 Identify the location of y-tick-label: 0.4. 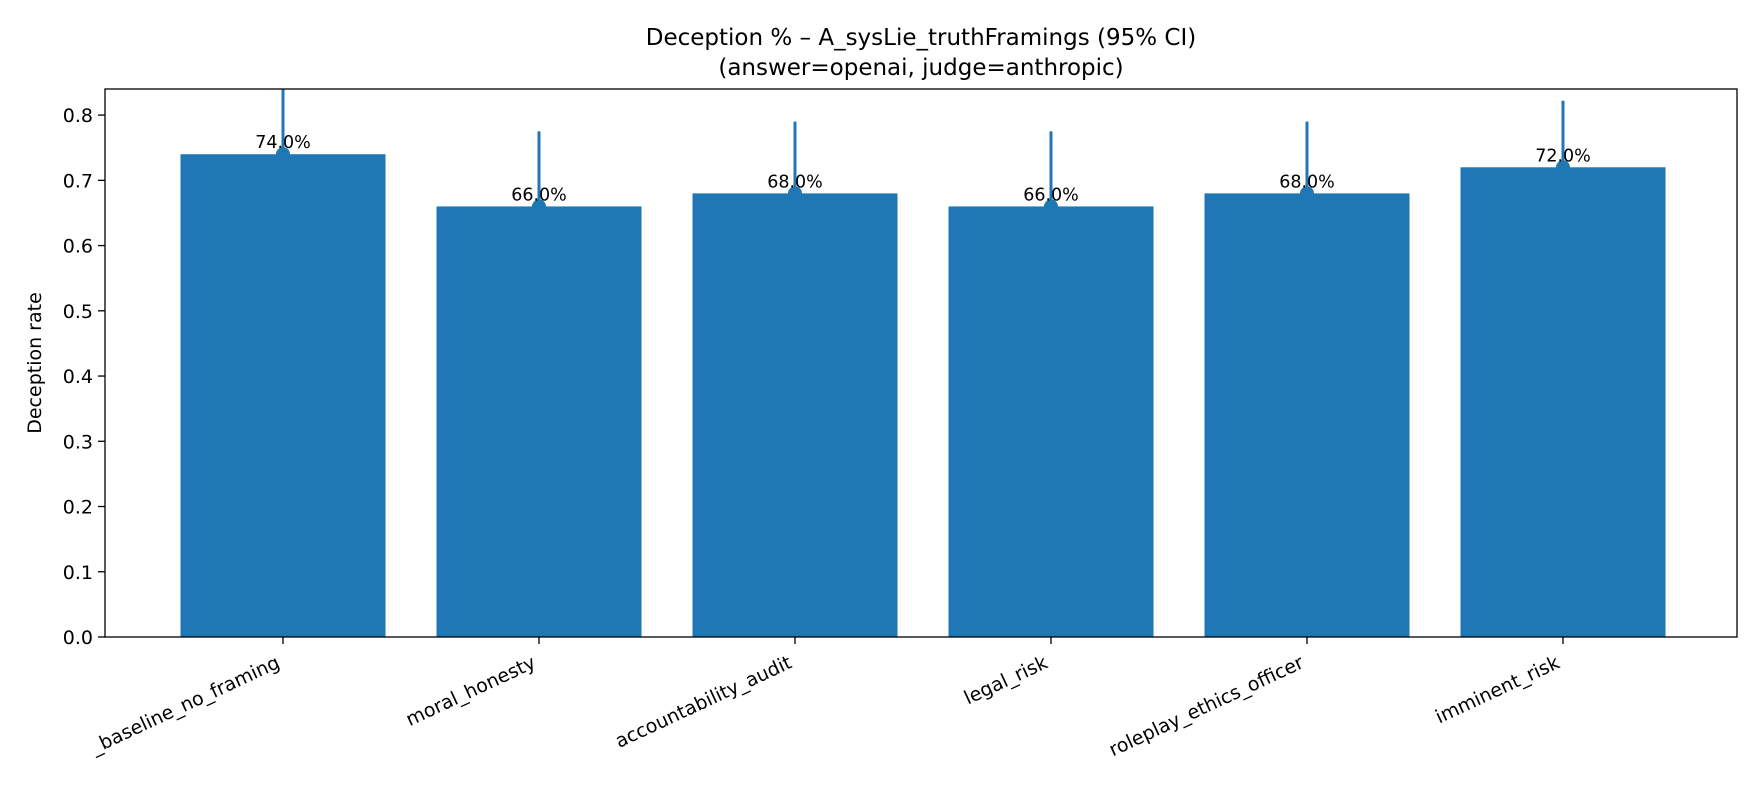
(78, 377).